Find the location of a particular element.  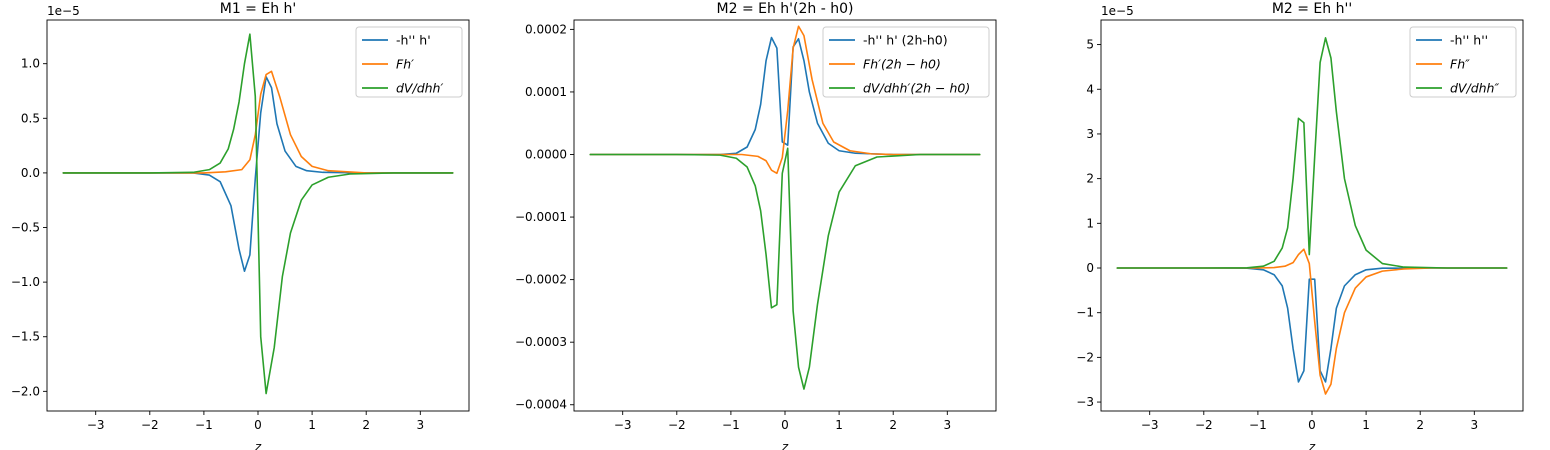

legend-label-2: Fh′(2h − h0) is located at coordinates (902, 64).